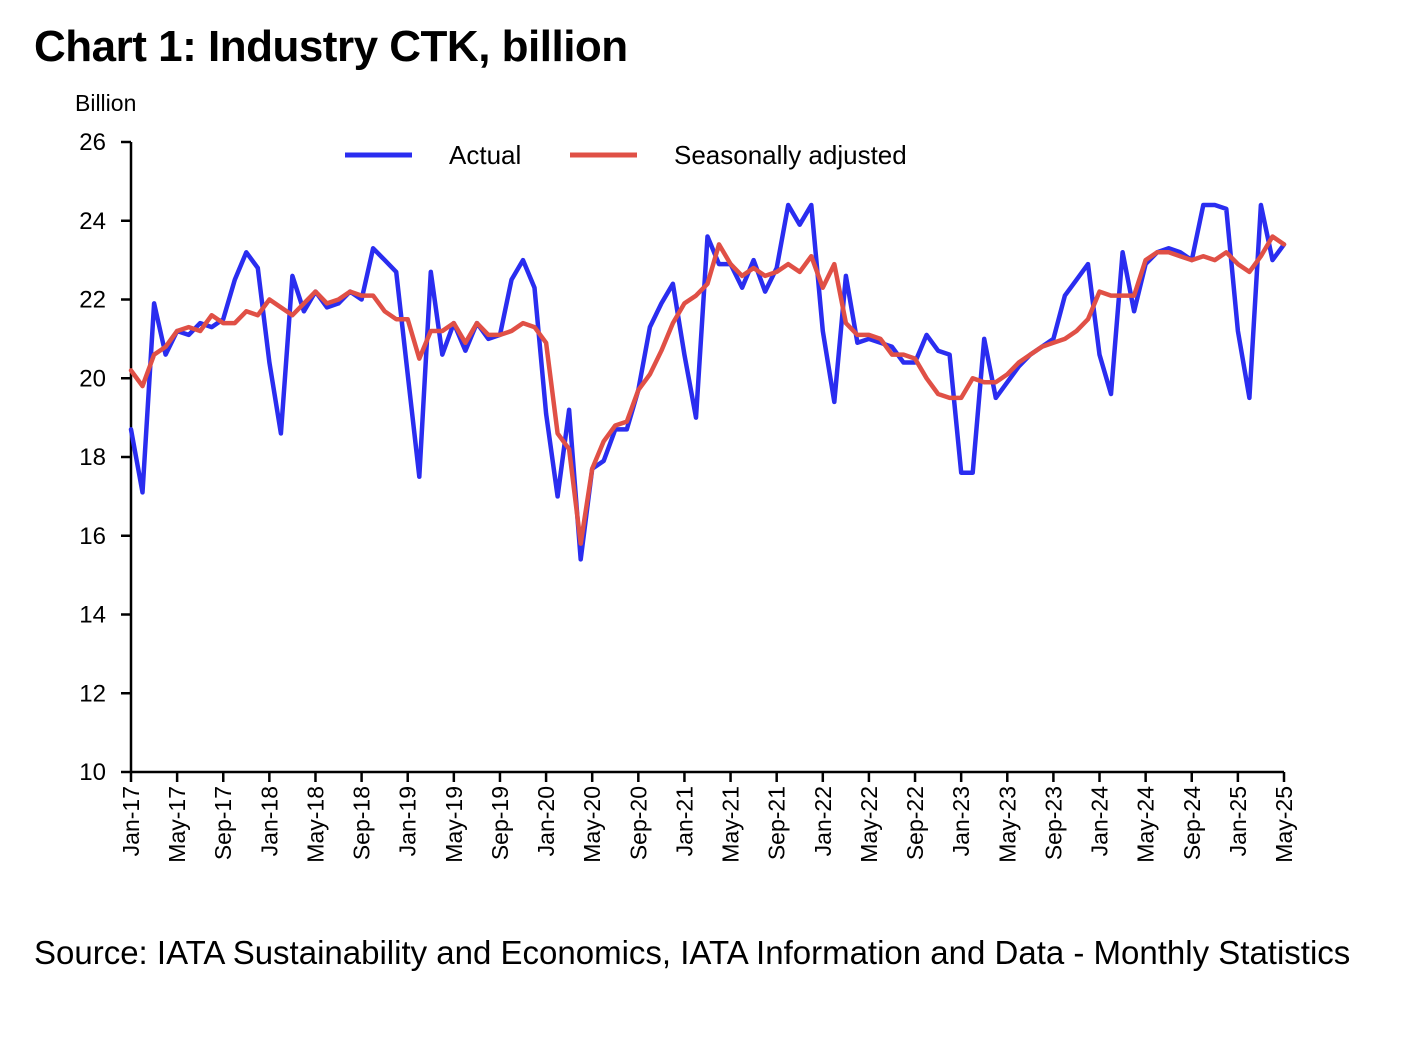  Describe the element at coordinates (869, 824) in the screenshot. I see `x-tick-label: May-22` at that location.